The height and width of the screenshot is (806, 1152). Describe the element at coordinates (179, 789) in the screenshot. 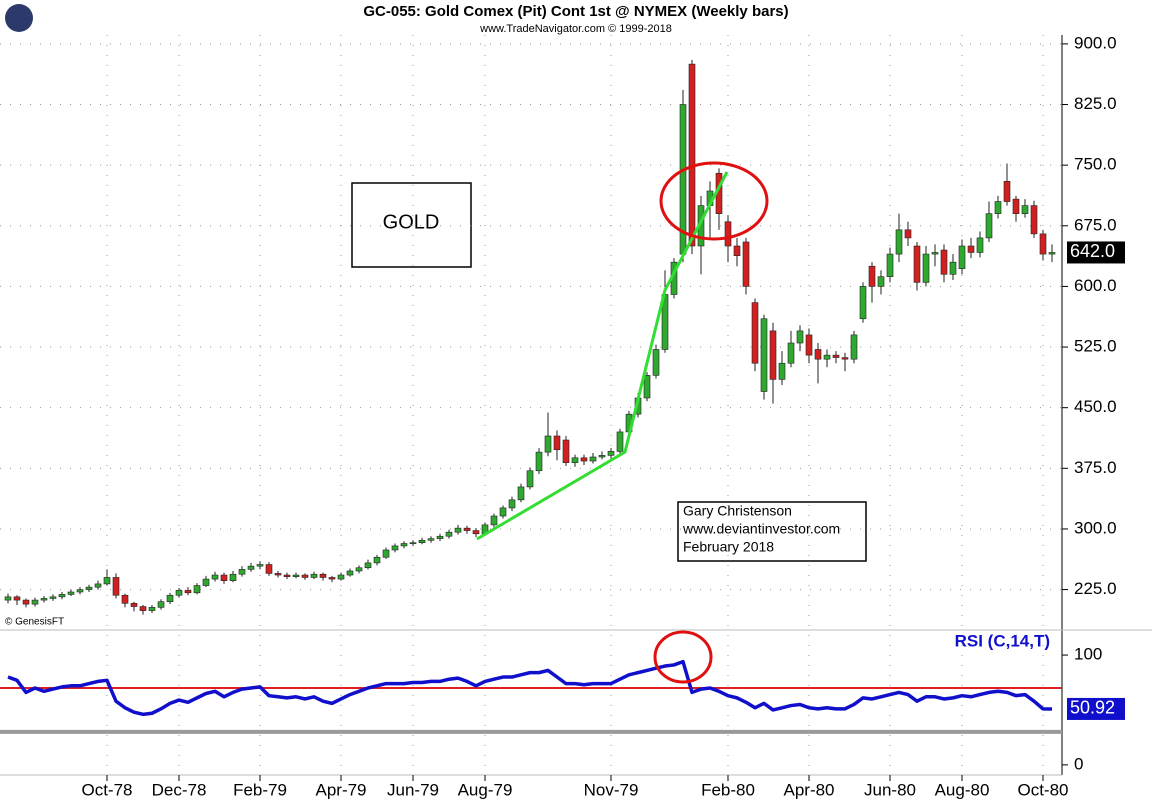

I see `x-tick-label: Dec-78` at that location.